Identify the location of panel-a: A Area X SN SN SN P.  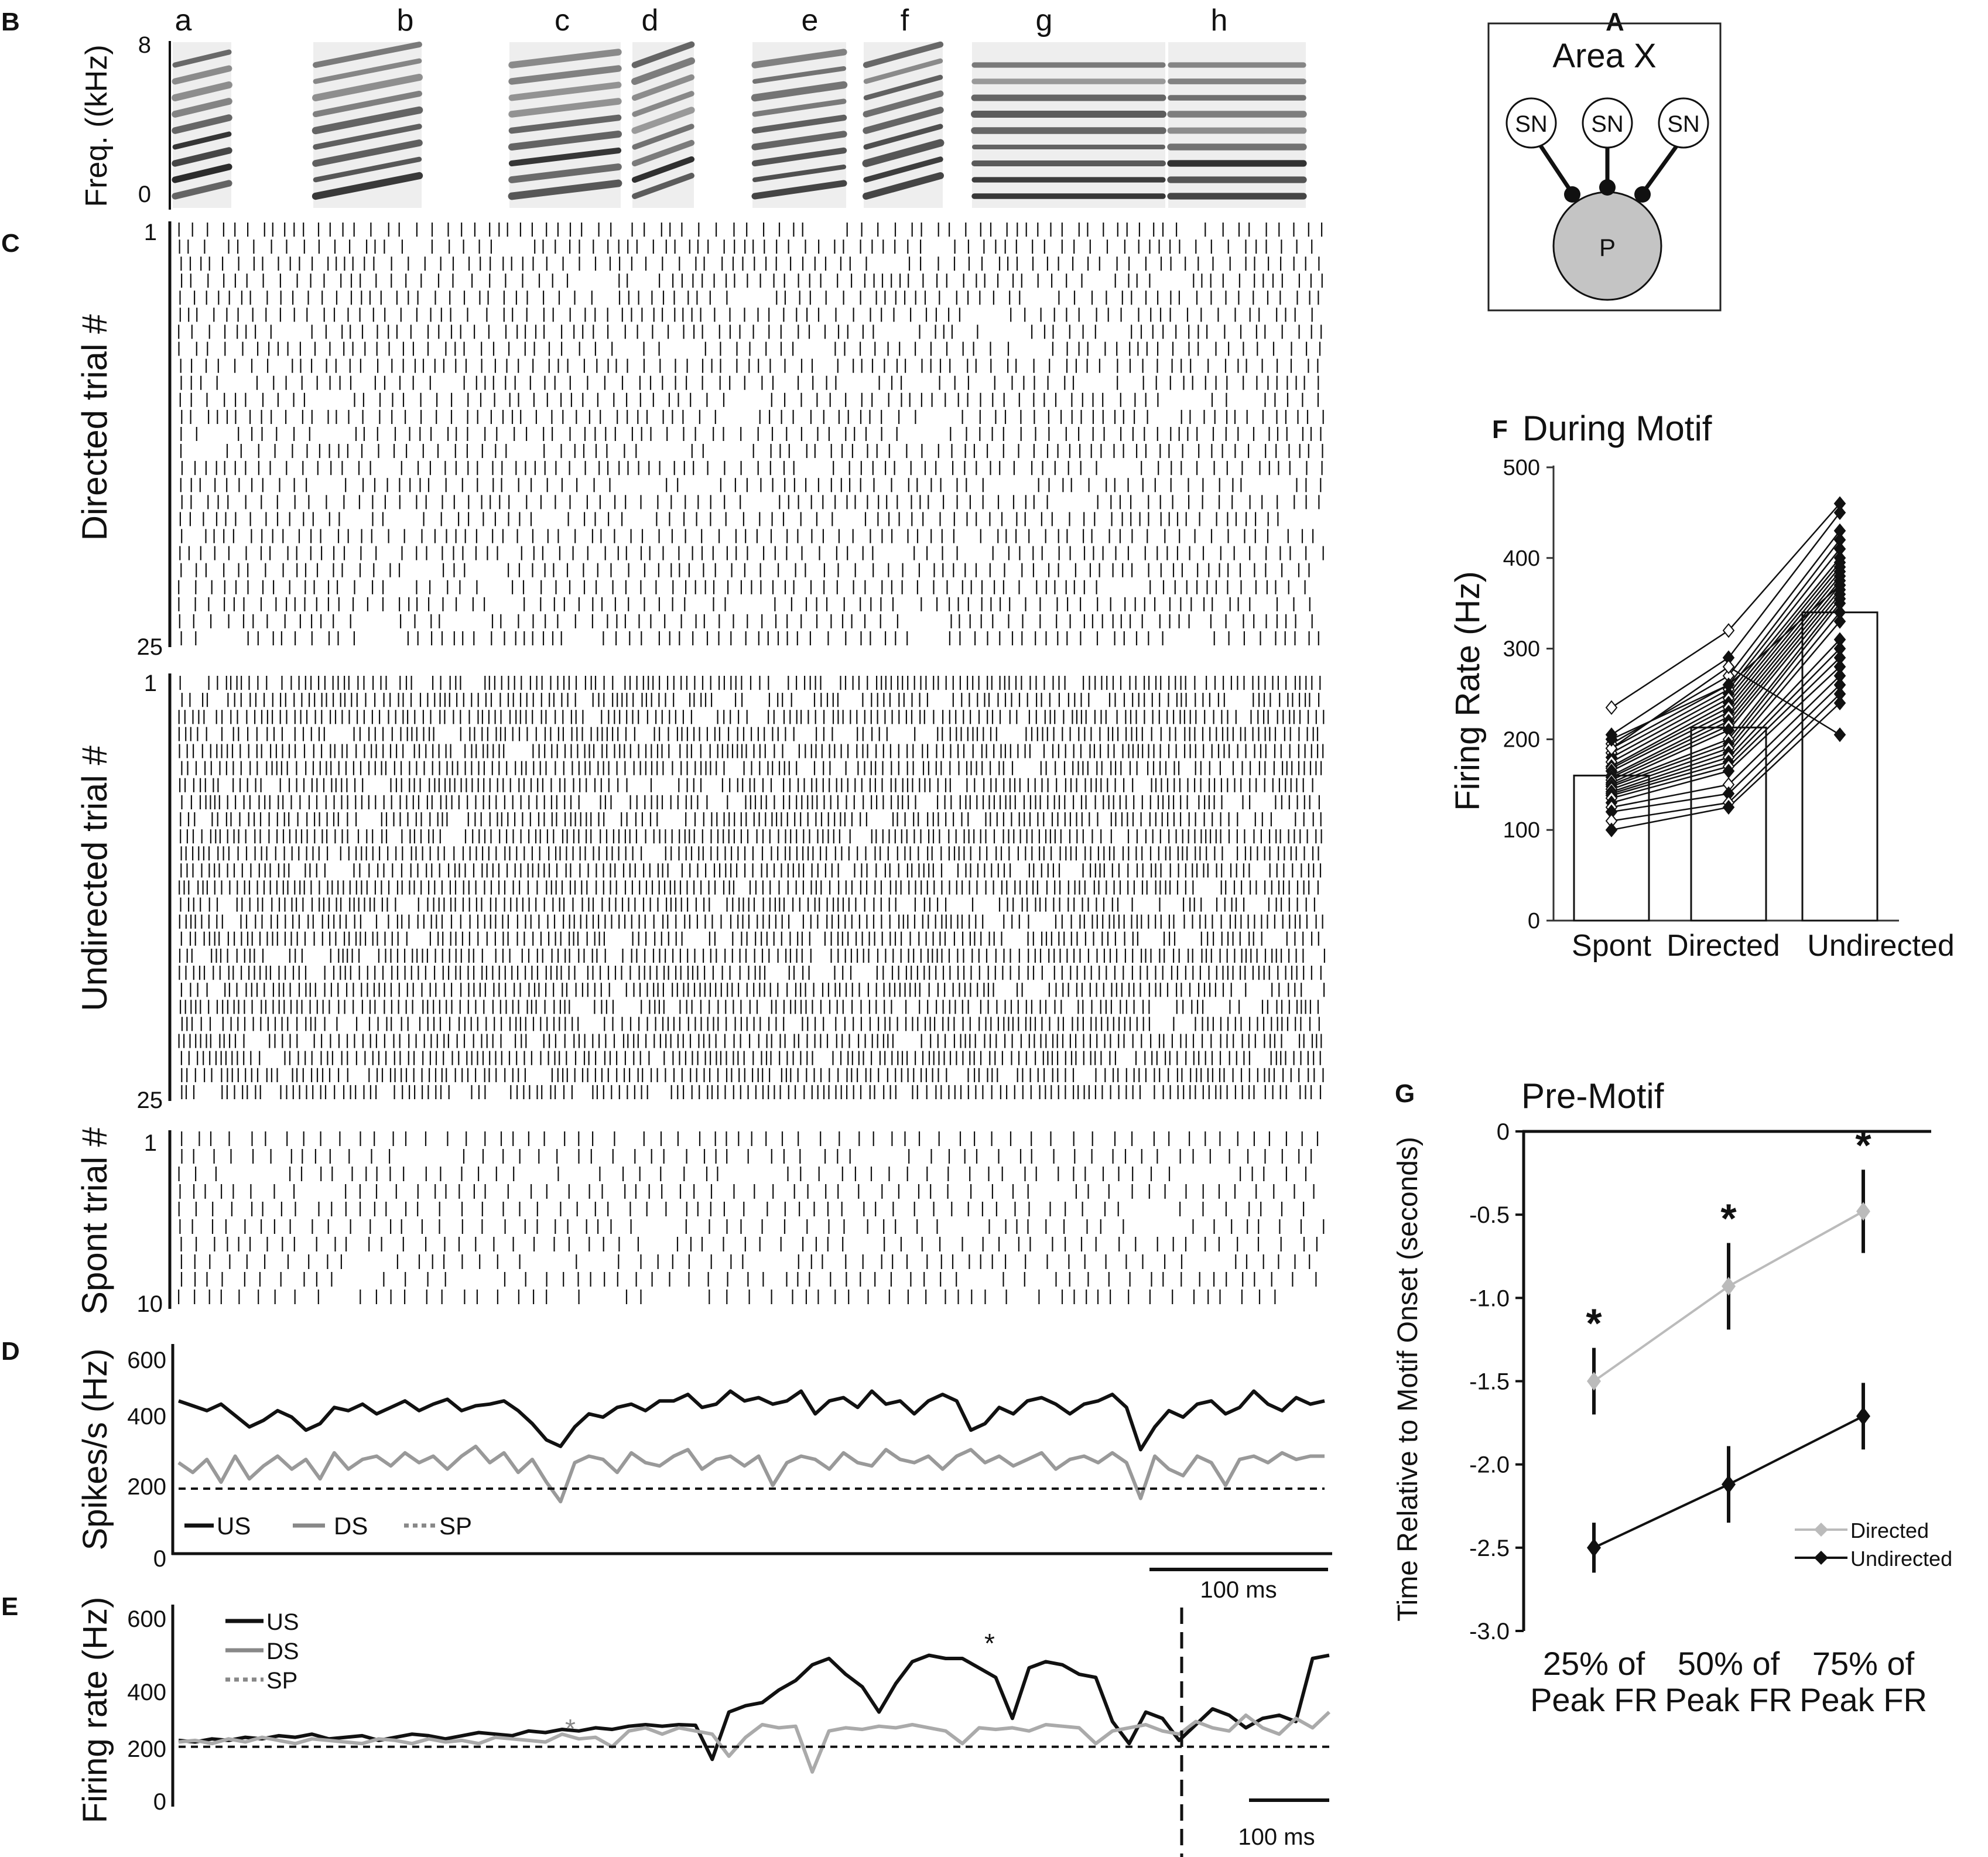
(1604, 160).